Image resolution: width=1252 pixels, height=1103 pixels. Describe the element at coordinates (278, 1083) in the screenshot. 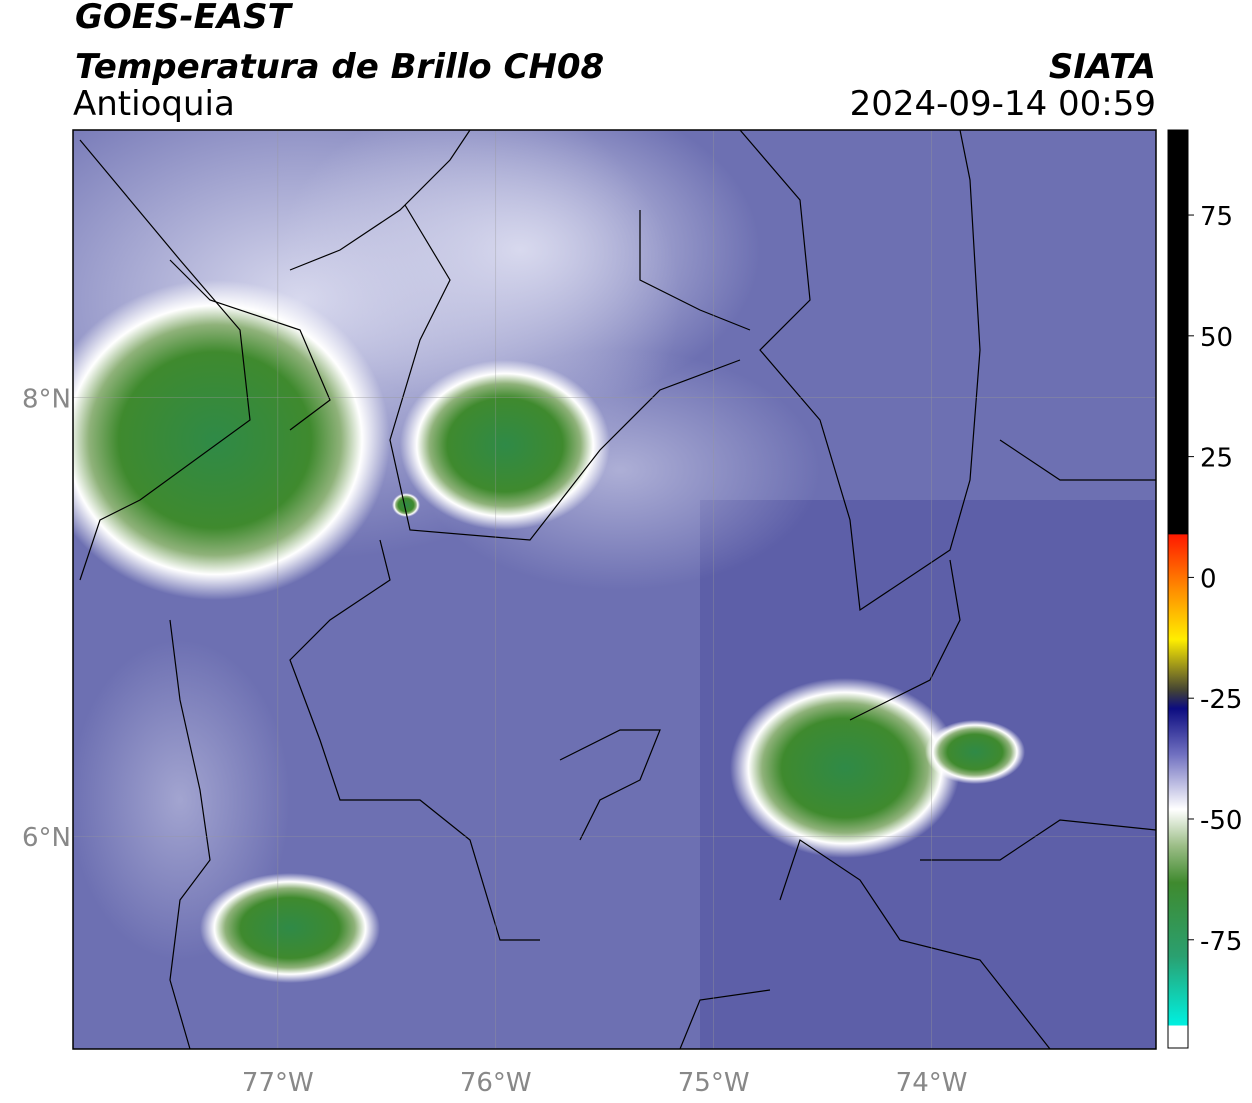

I see `x-tick-label: 77°W` at that location.